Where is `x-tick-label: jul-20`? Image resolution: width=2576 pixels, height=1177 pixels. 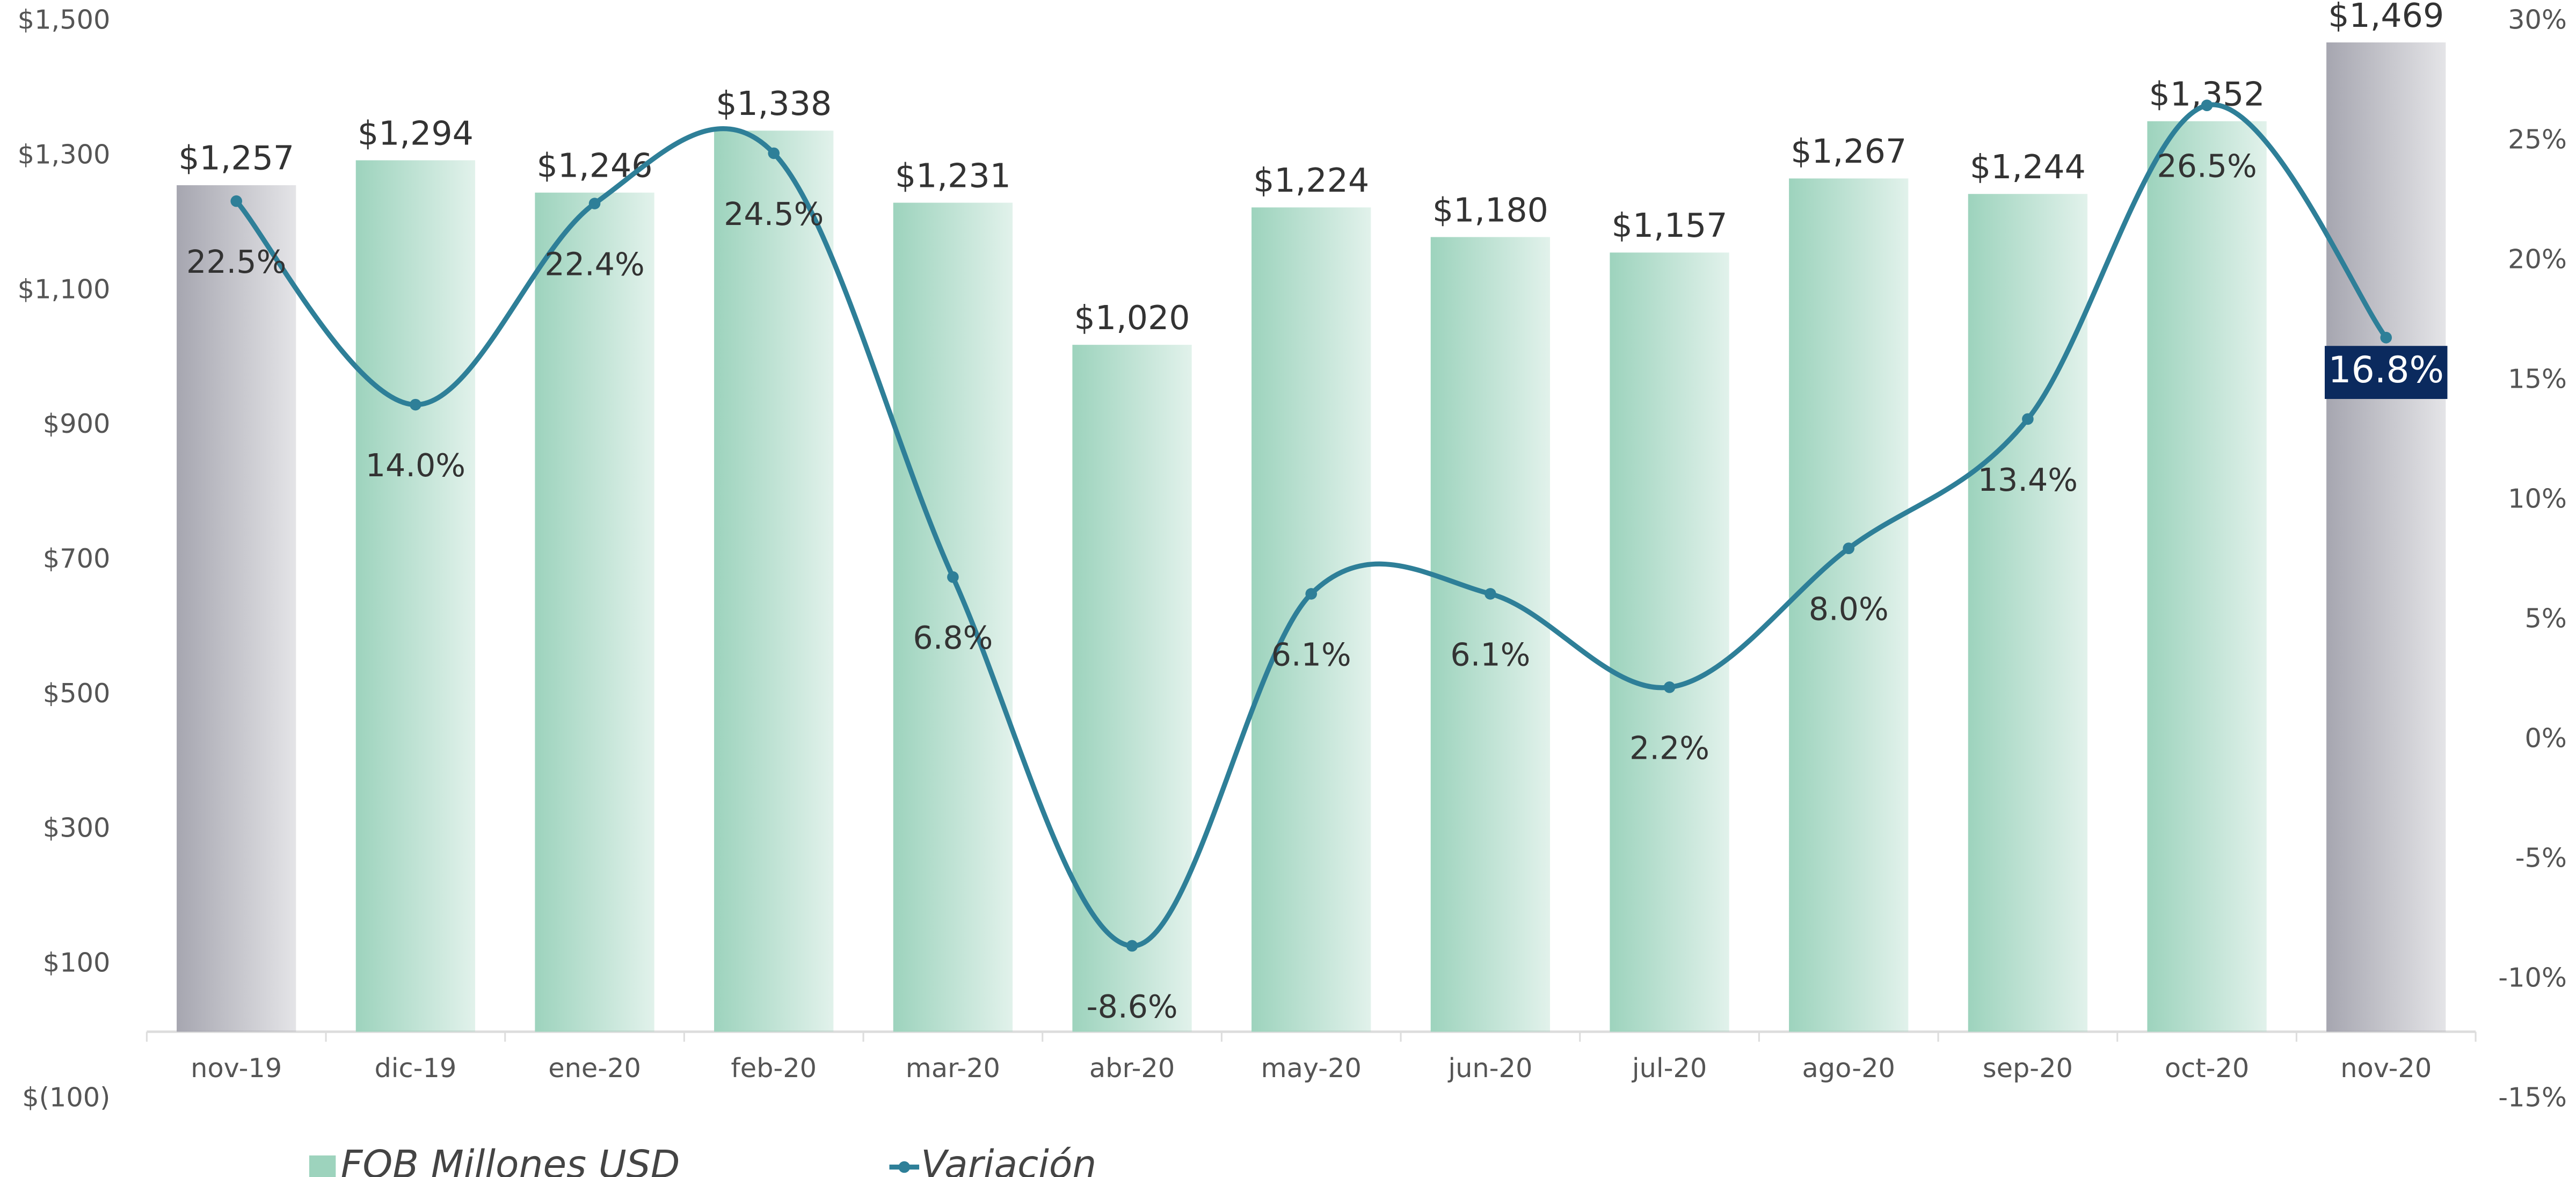
x-tick-label: jul-20 is located at coordinates (1669, 1068).